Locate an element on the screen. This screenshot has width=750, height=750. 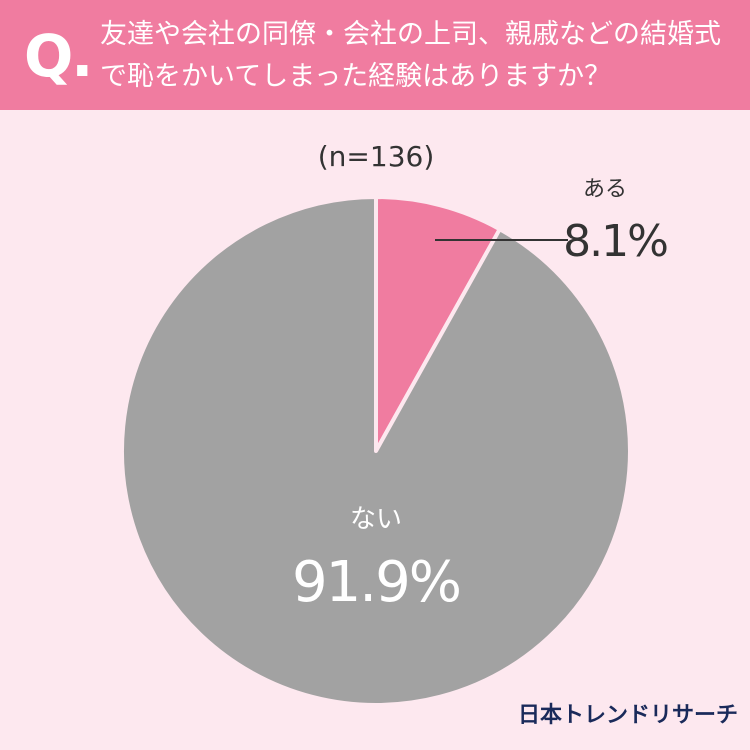
category-label: ある is located at coordinates (605, 189).